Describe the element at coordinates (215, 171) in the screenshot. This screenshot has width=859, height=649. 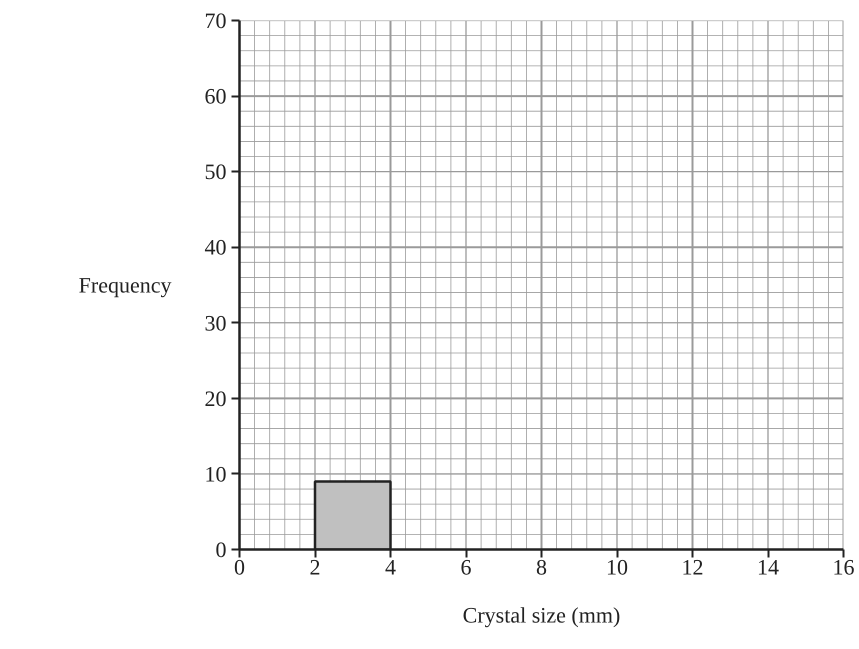
I see `y-tick-label: 50` at that location.